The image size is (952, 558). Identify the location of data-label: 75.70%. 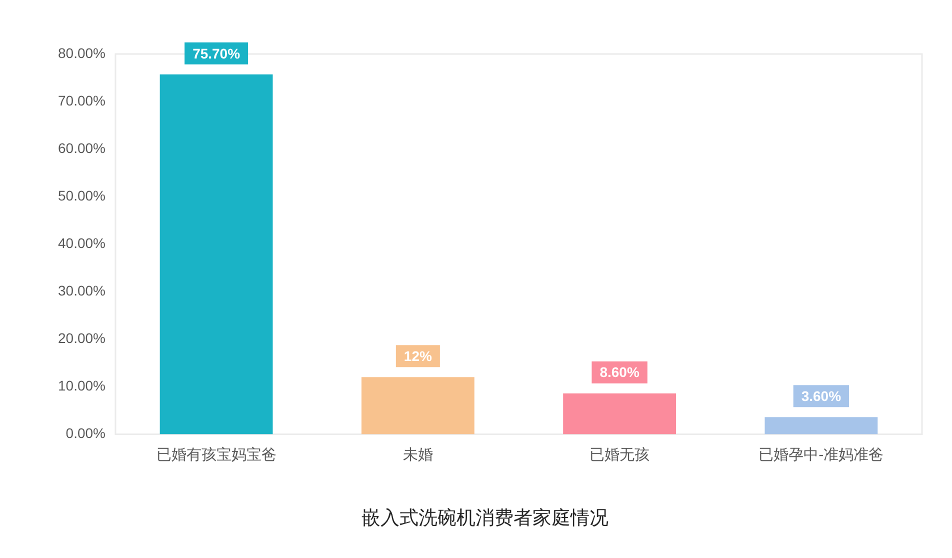
(216, 53).